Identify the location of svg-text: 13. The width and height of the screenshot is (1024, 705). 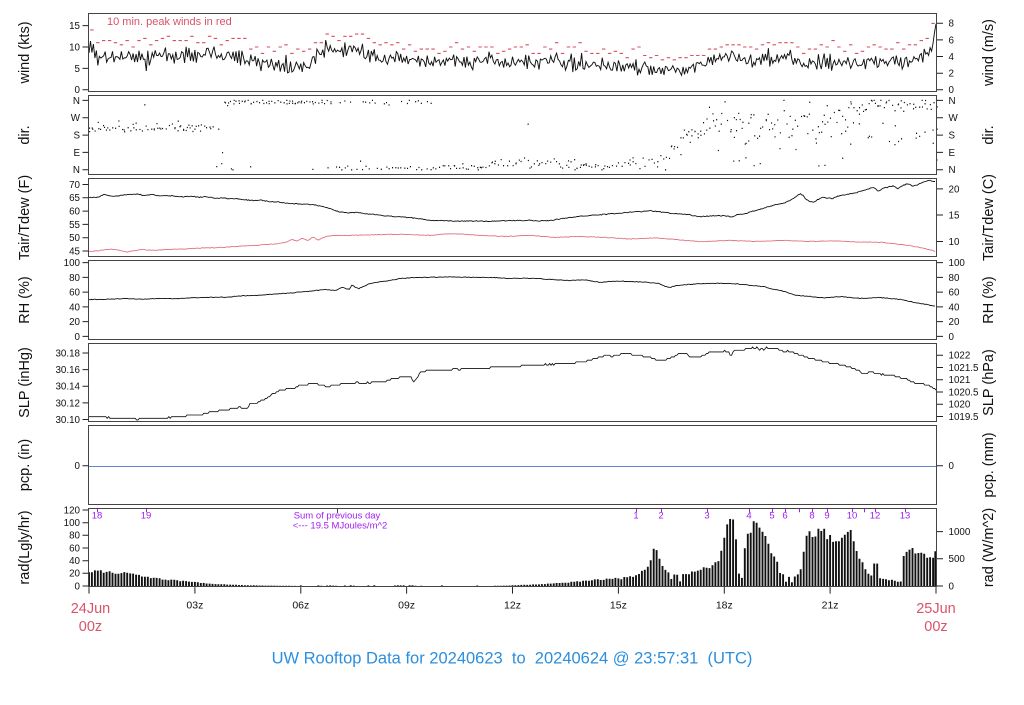
(905, 516).